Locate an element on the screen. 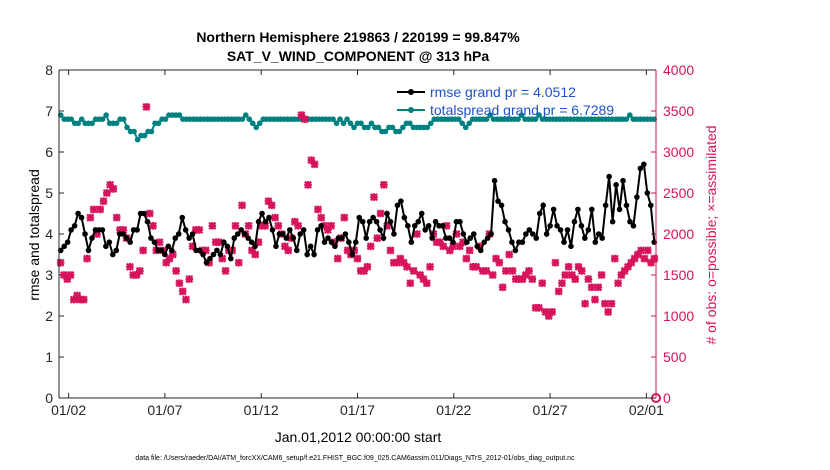 The width and height of the screenshot is (830, 470). x-tick-label: 01/07 is located at coordinates (164, 410).